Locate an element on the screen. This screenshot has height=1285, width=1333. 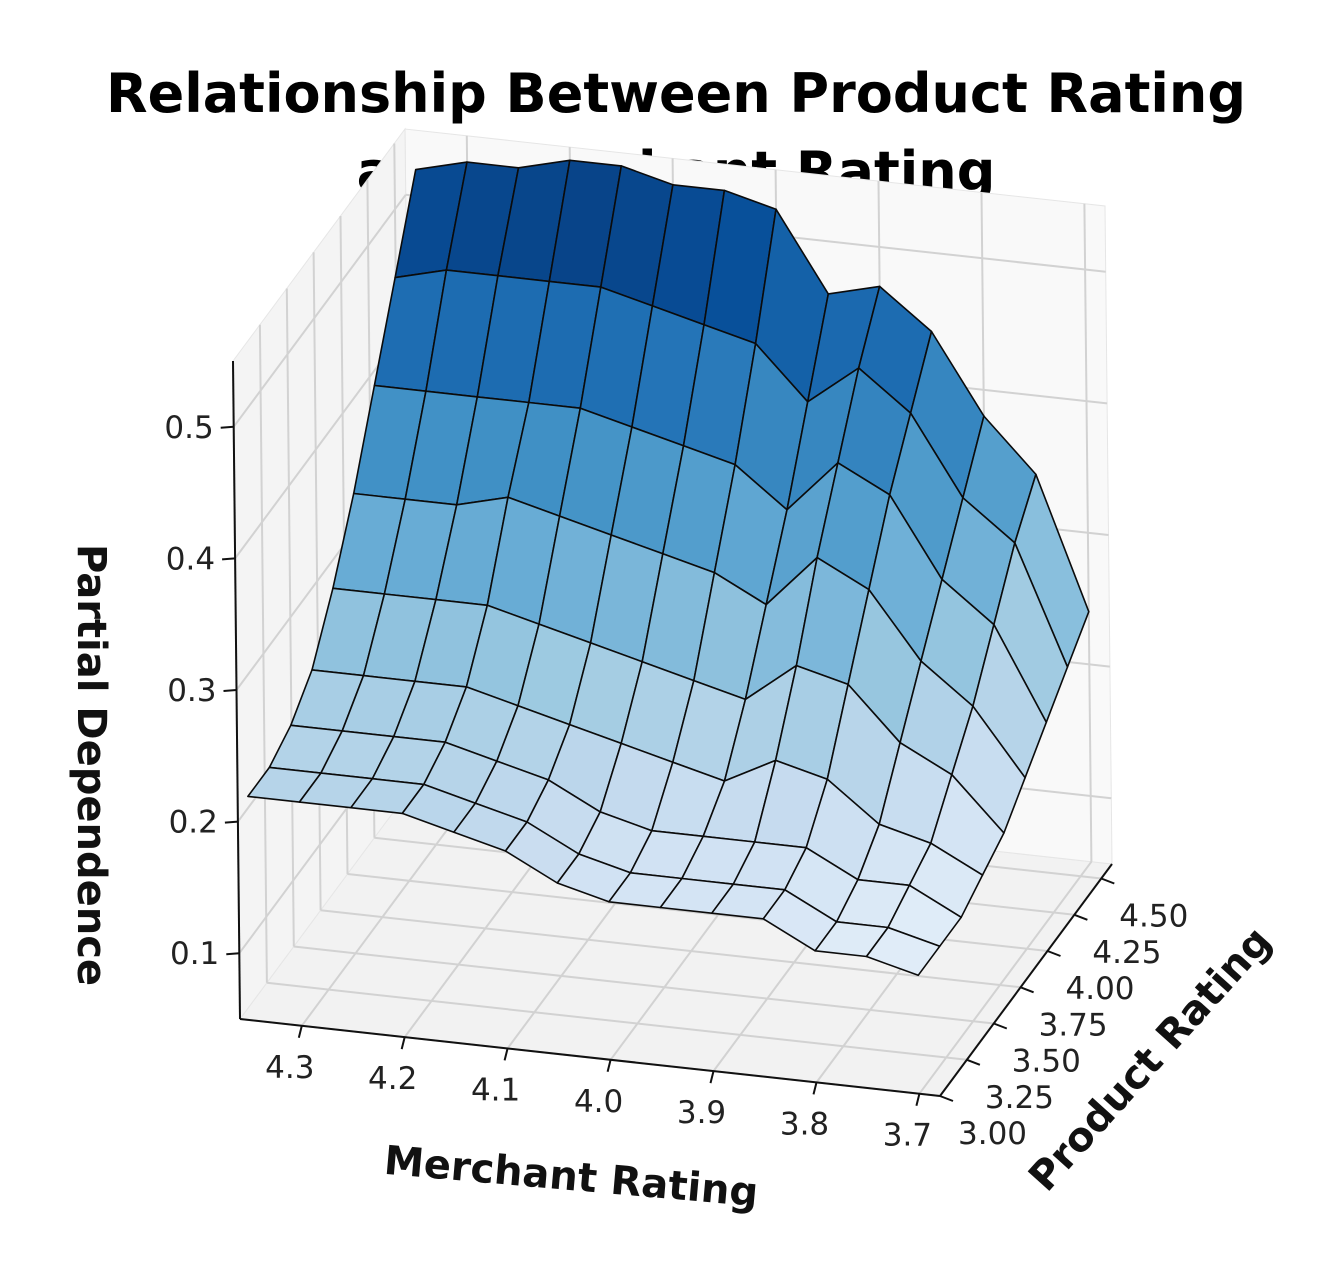
z-tick-label: 0.2 is located at coordinates (193, 823).